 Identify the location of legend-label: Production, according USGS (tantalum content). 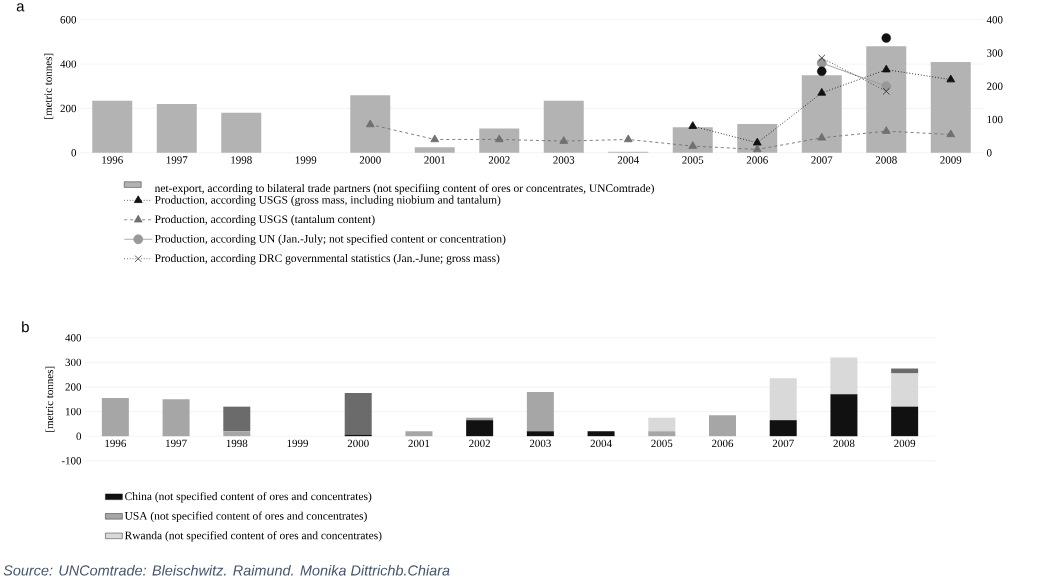
(264, 220).